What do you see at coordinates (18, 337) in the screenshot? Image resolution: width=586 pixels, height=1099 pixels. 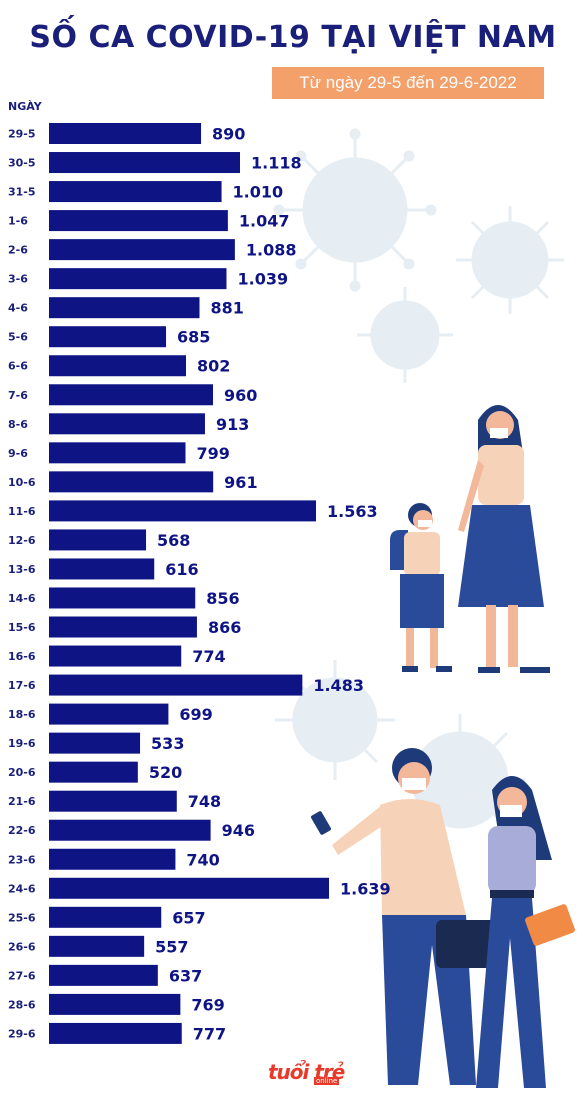 I see `category-label: 5-6` at bounding box center [18, 337].